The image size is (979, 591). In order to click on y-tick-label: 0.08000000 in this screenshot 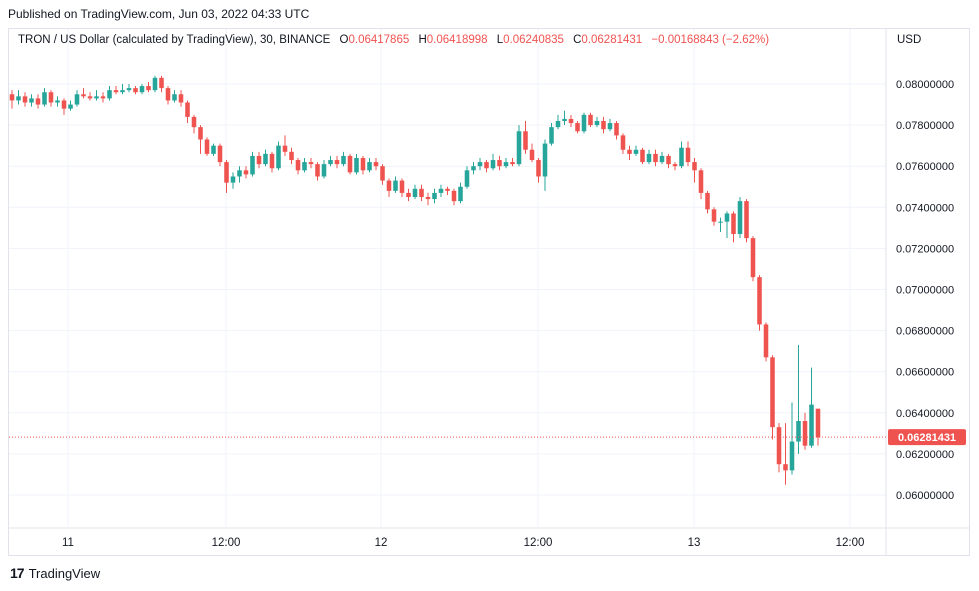, I will do `click(925, 85)`.